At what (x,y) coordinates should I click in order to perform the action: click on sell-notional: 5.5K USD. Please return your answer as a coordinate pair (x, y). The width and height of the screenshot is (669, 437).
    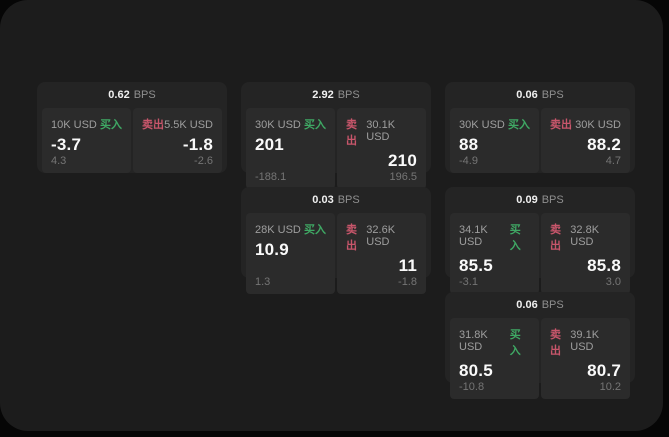
    Looking at the image, I should click on (188, 125).